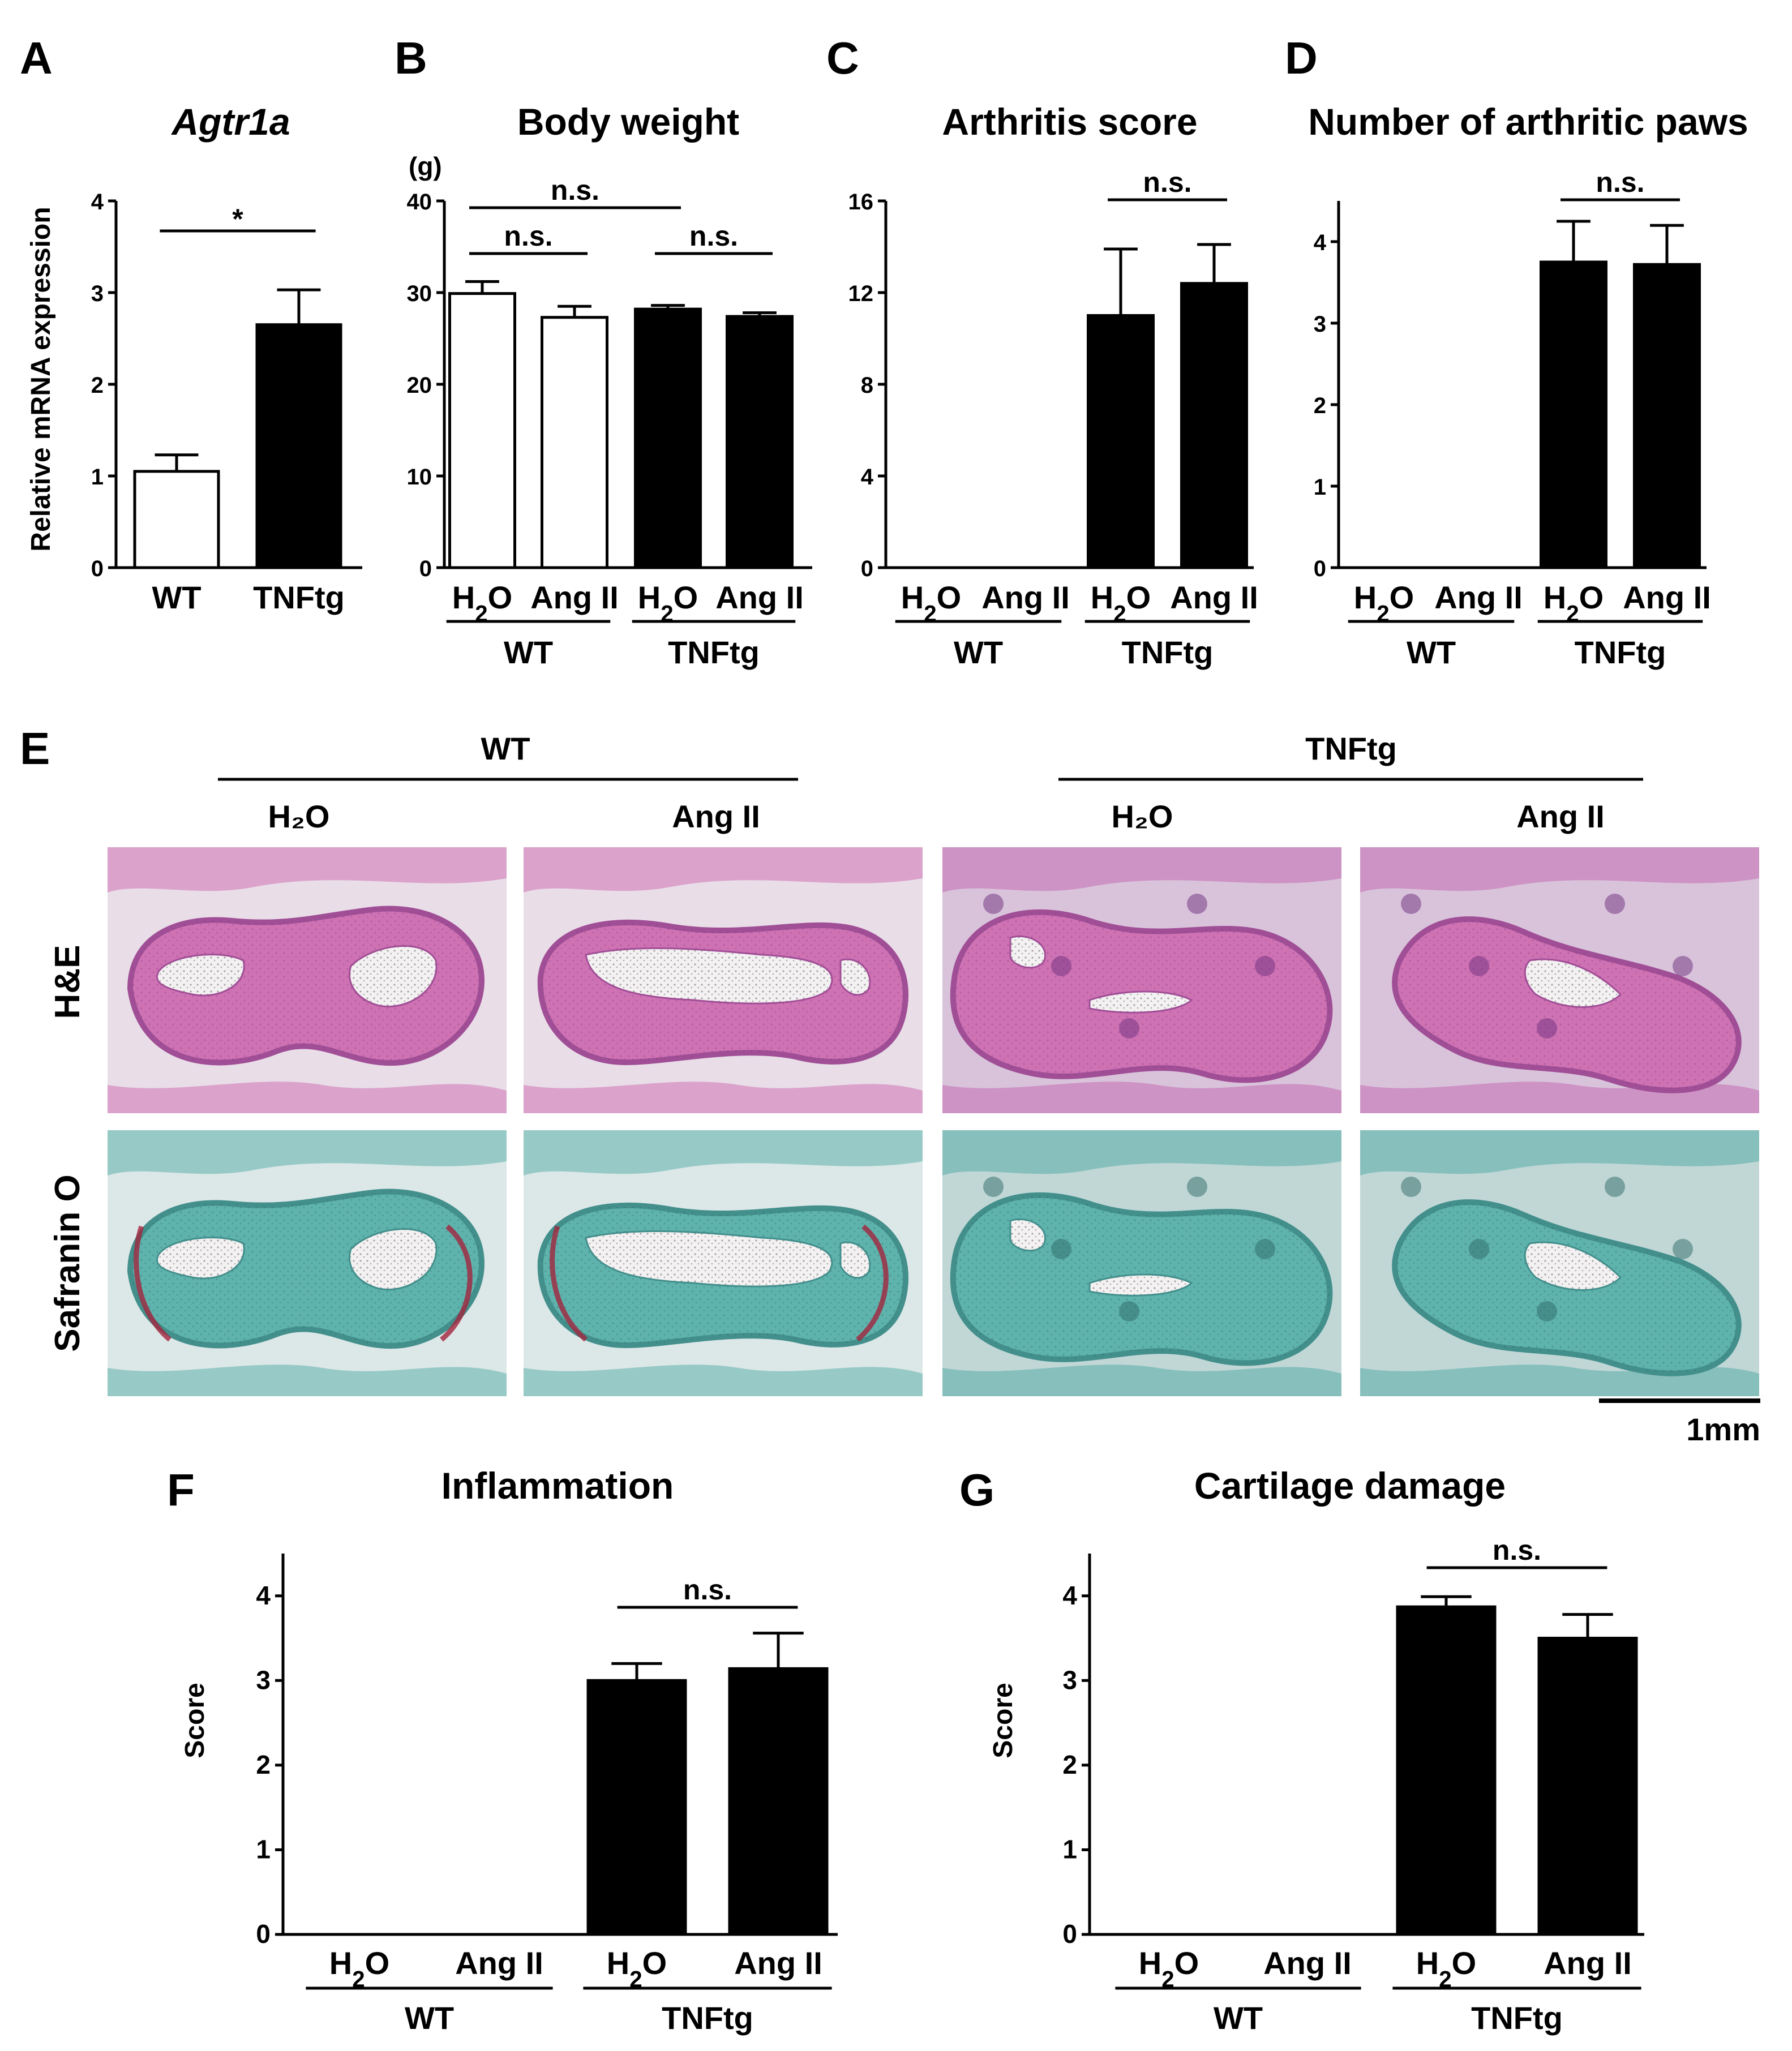 The height and width of the screenshot is (2051, 1792). I want to click on y-tick-label-a: 1, so click(98, 477).